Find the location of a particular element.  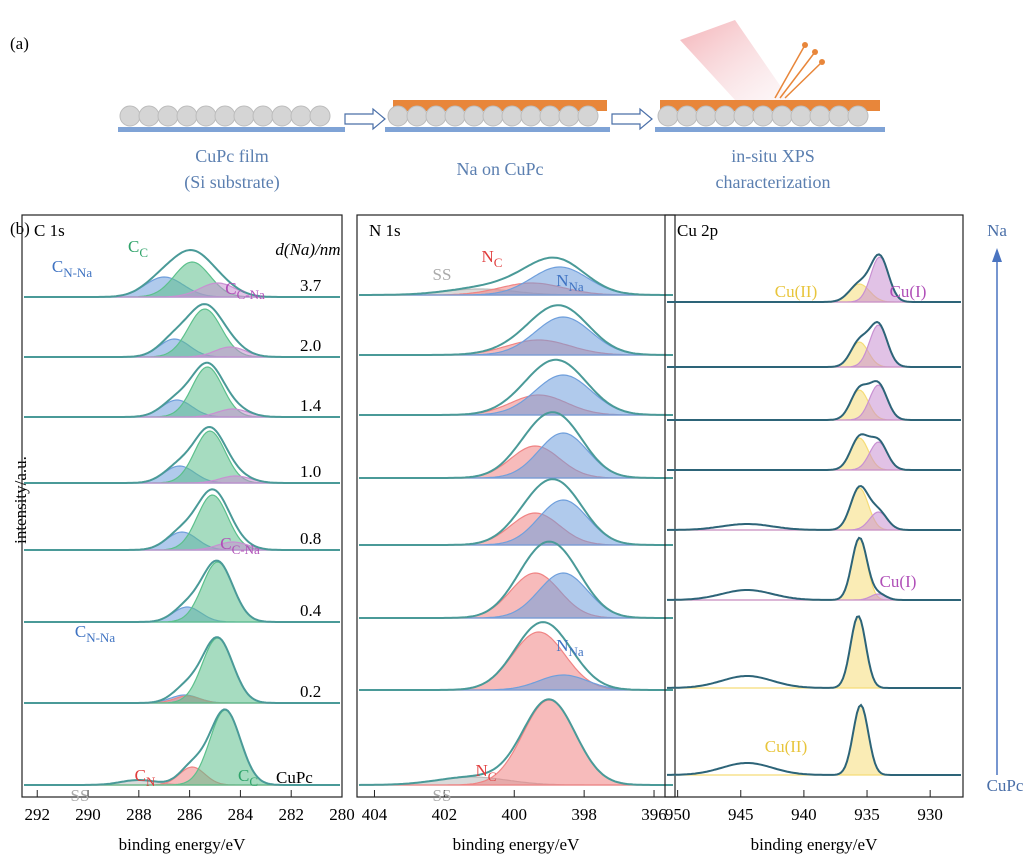

x-tick-label: 945 is located at coordinates (741, 814).